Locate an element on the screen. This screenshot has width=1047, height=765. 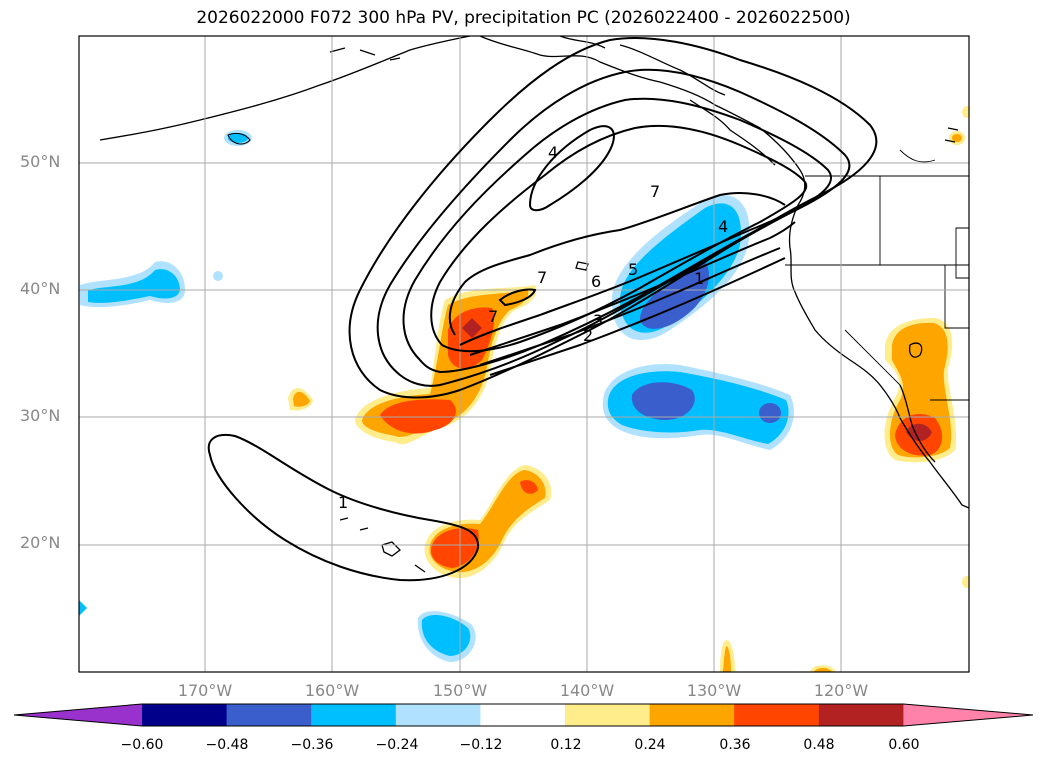
colorbar-tick-label: 0.60 is located at coordinates (904, 745).